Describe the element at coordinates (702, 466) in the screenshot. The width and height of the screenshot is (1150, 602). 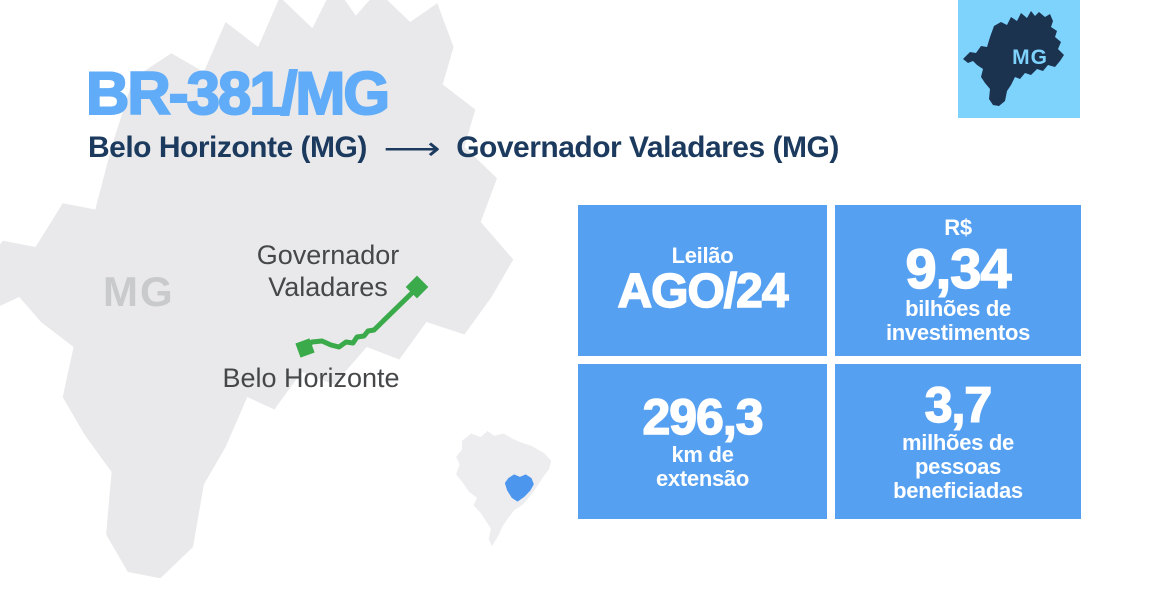
I see `stat-sublabel: km de extensão` at that location.